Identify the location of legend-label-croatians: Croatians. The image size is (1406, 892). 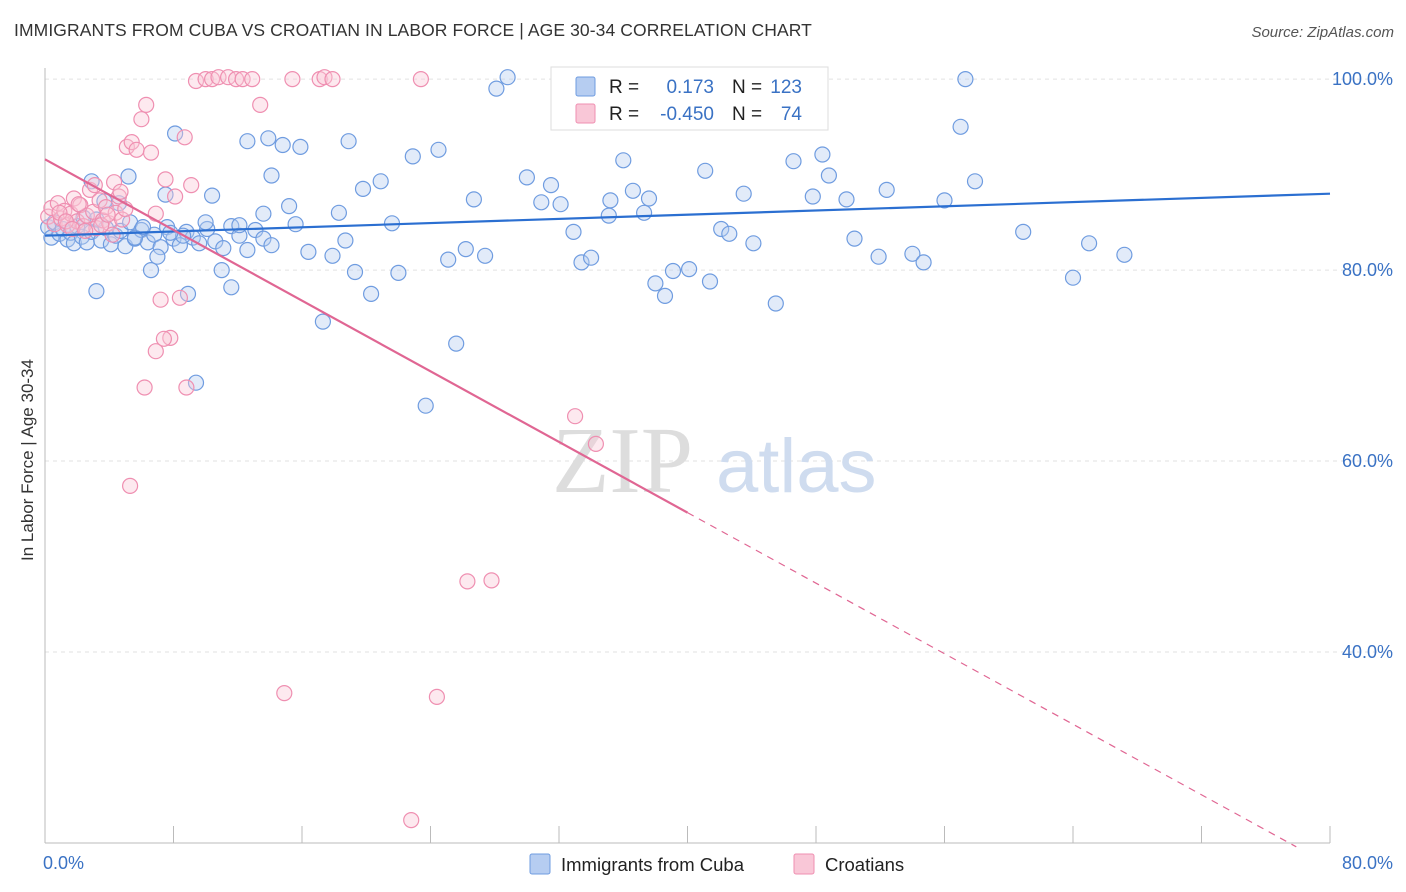
(864, 864).